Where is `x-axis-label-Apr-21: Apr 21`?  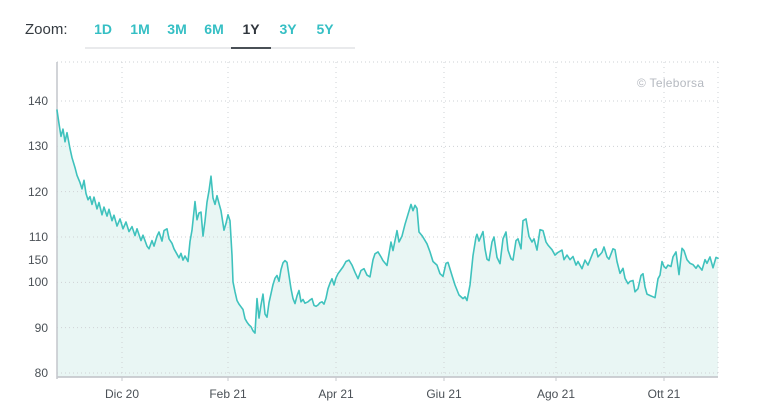 x-axis-label-Apr-21: Apr 21 is located at coordinates (336, 394).